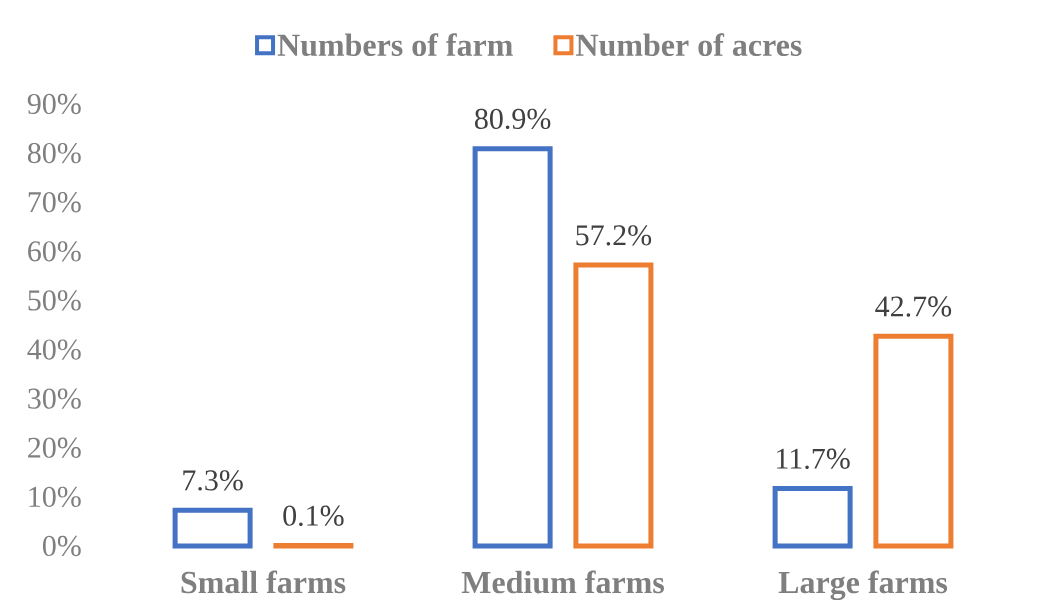 This screenshot has width=1037, height=616. I want to click on y-tick-label: 50%, so click(54, 300).